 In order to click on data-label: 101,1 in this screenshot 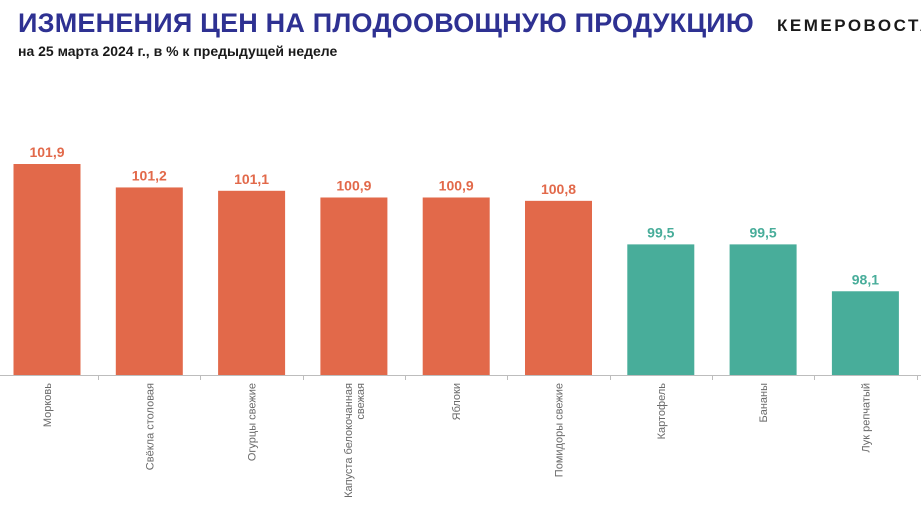, I will do `click(251, 179)`.